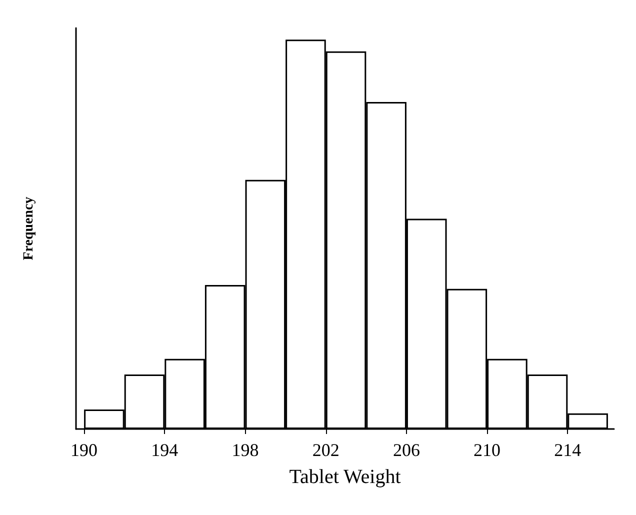 The image size is (636, 515). What do you see at coordinates (84, 450) in the screenshot?
I see `x-tick-label: 190` at bounding box center [84, 450].